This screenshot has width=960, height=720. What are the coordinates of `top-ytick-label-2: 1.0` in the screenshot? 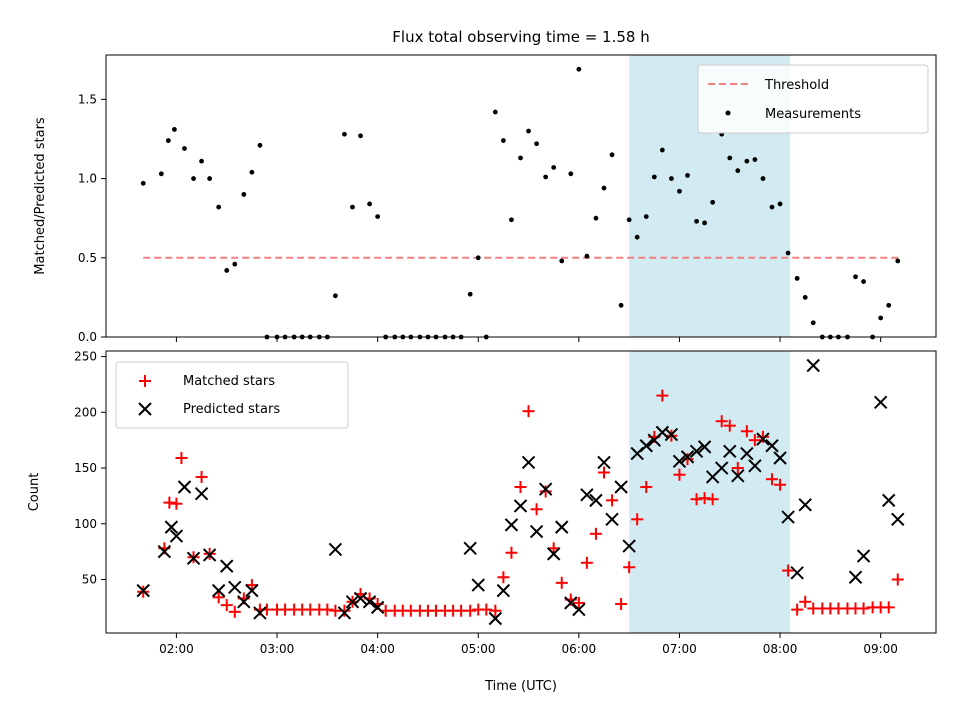 It's located at (87, 179).